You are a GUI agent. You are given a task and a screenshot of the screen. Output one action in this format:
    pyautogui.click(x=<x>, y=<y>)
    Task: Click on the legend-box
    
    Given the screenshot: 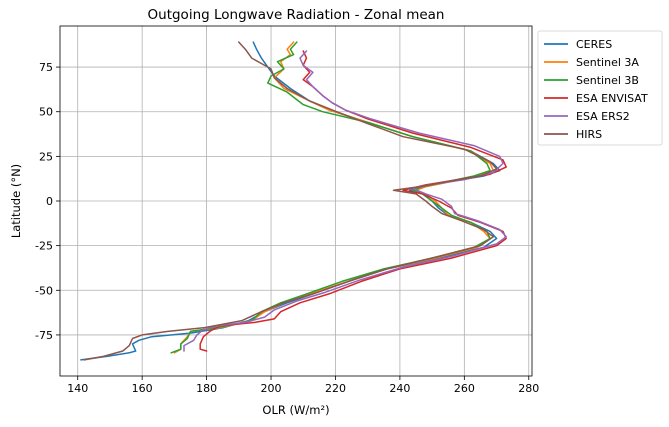 What is the action you would take?
    pyautogui.click(x=600, y=88)
    